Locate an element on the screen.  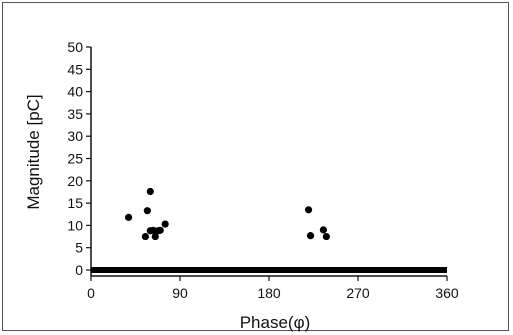
y-axis-title: Magnitude [pC] is located at coordinates (33, 151).